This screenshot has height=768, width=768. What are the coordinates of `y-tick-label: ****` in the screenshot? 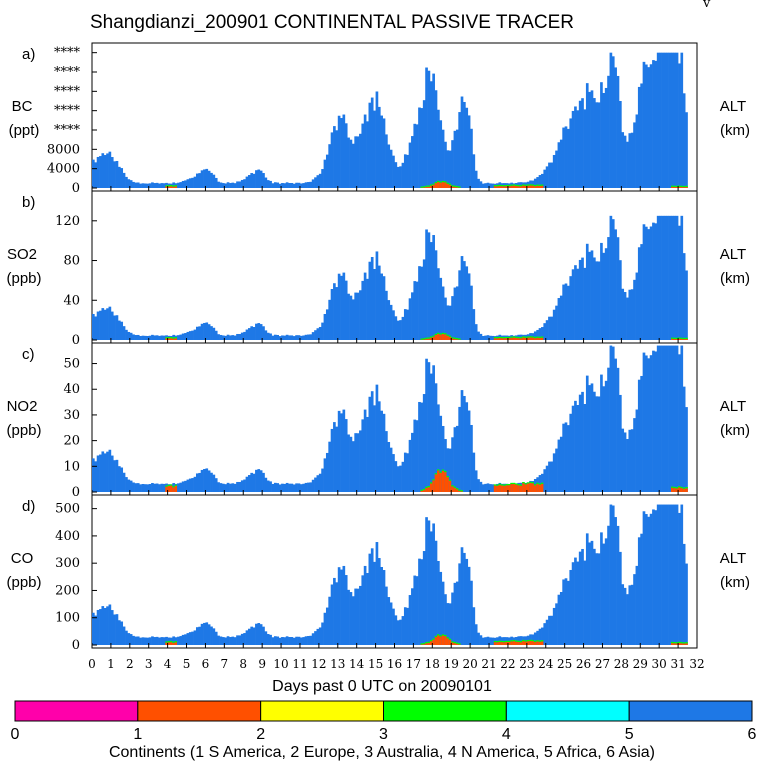 It's located at (67, 130).